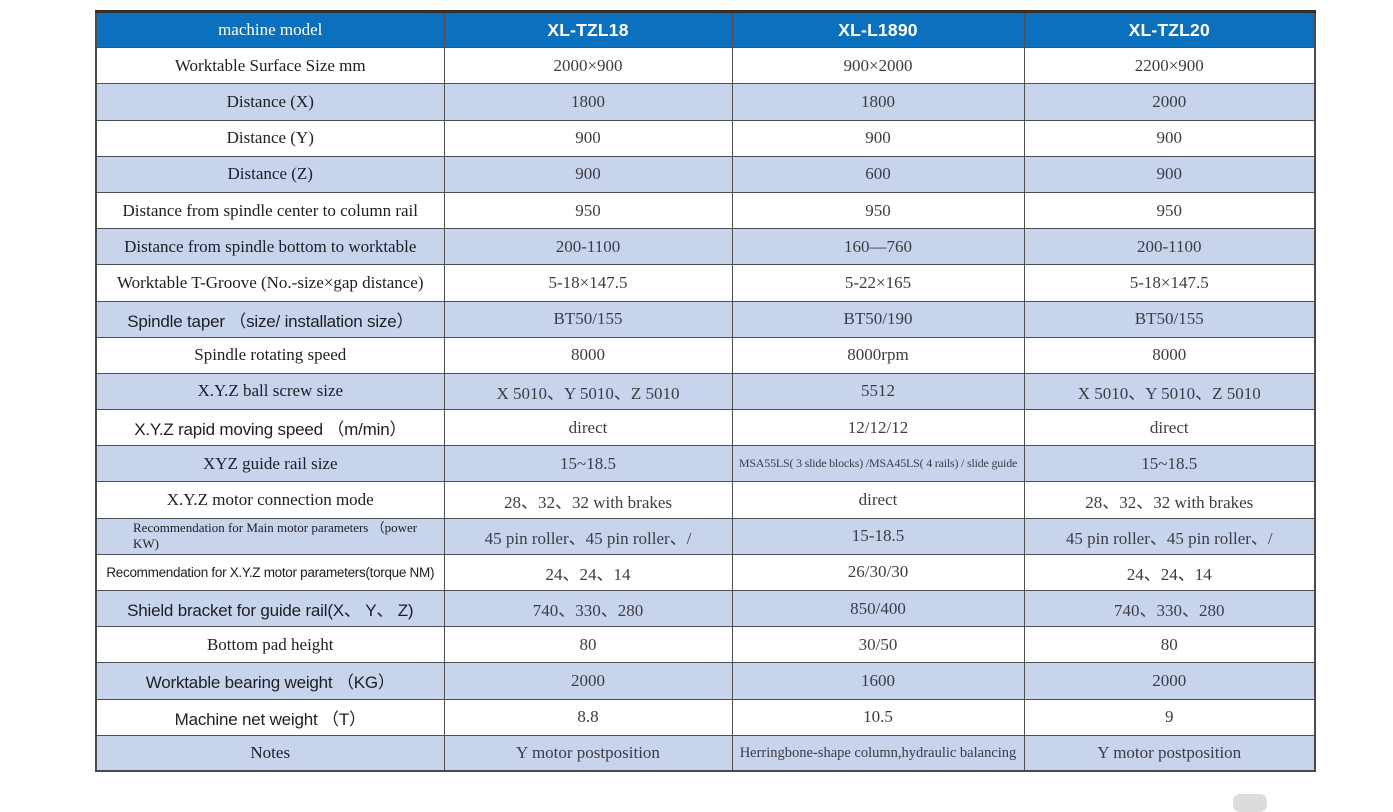 This screenshot has height=812, width=1393. I want to click on table-row: Spindle rotating speed 8000 8000rpm 8000, so click(705, 355).